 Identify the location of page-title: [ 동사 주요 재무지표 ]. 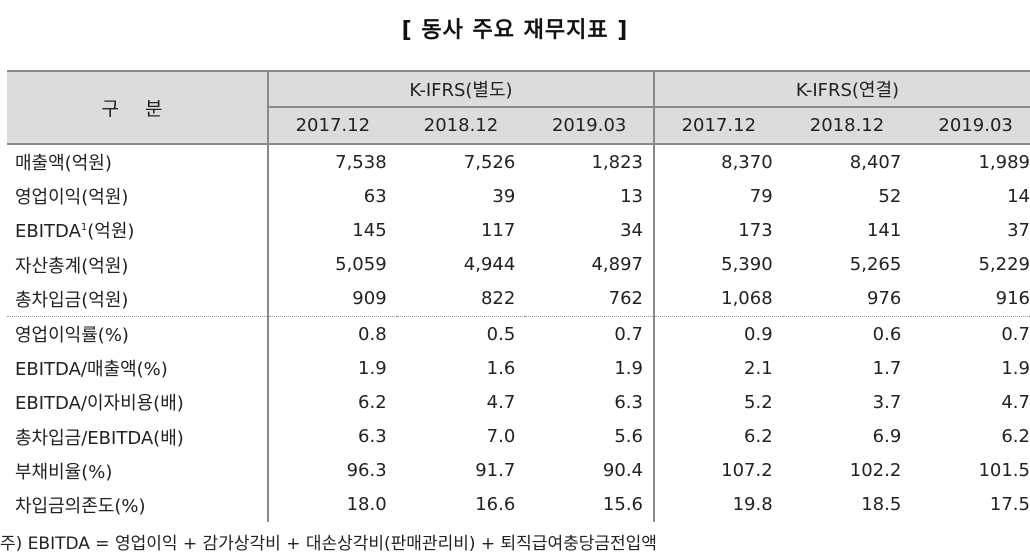
(515, 30).